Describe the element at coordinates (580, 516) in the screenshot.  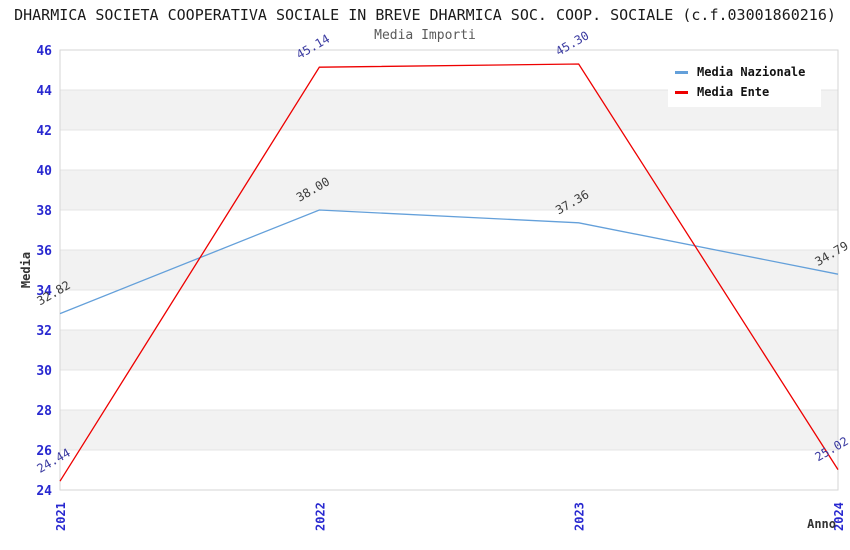
I see `x-tick-label: 2023` at that location.